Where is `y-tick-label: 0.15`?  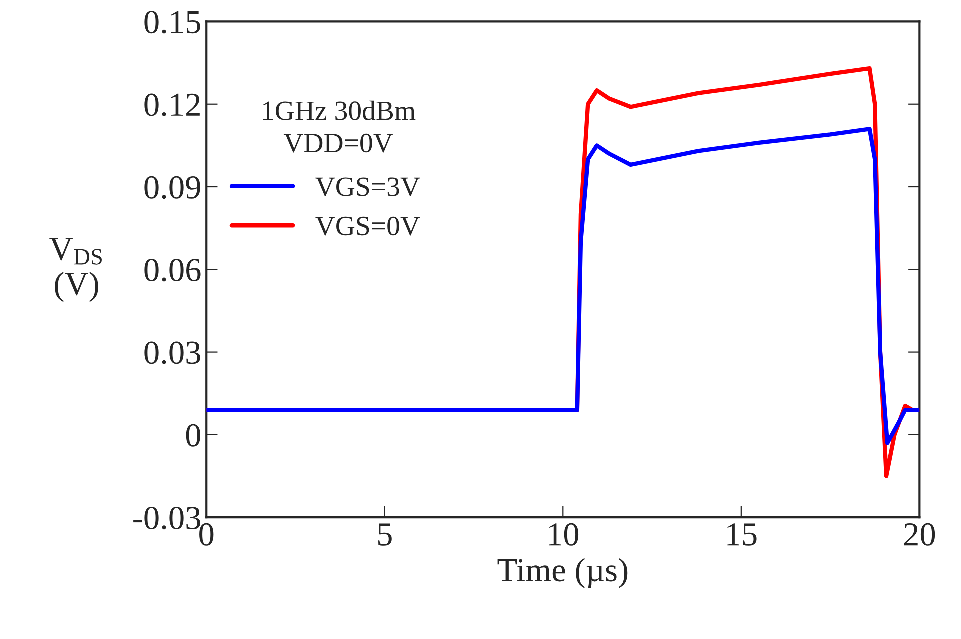 y-tick-label: 0.15 is located at coordinates (172, 22).